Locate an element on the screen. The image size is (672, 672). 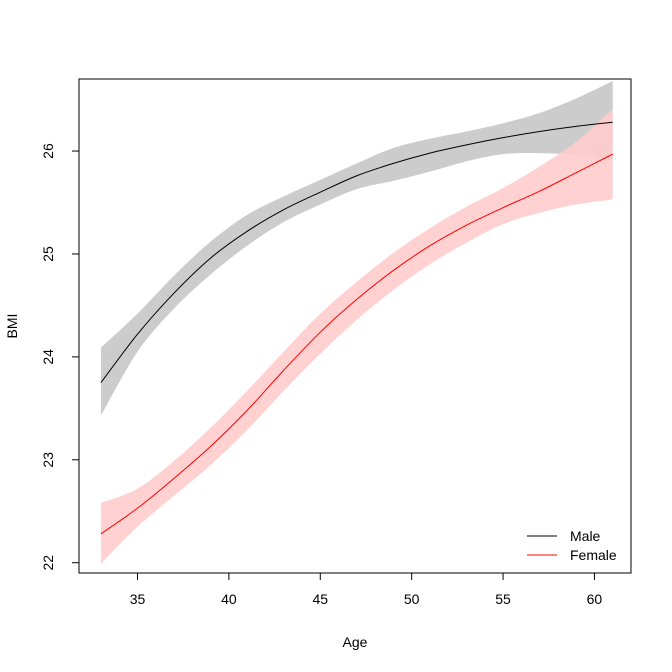
x-axis: 35 40 45 50 55 60 is located at coordinates (366, 589).